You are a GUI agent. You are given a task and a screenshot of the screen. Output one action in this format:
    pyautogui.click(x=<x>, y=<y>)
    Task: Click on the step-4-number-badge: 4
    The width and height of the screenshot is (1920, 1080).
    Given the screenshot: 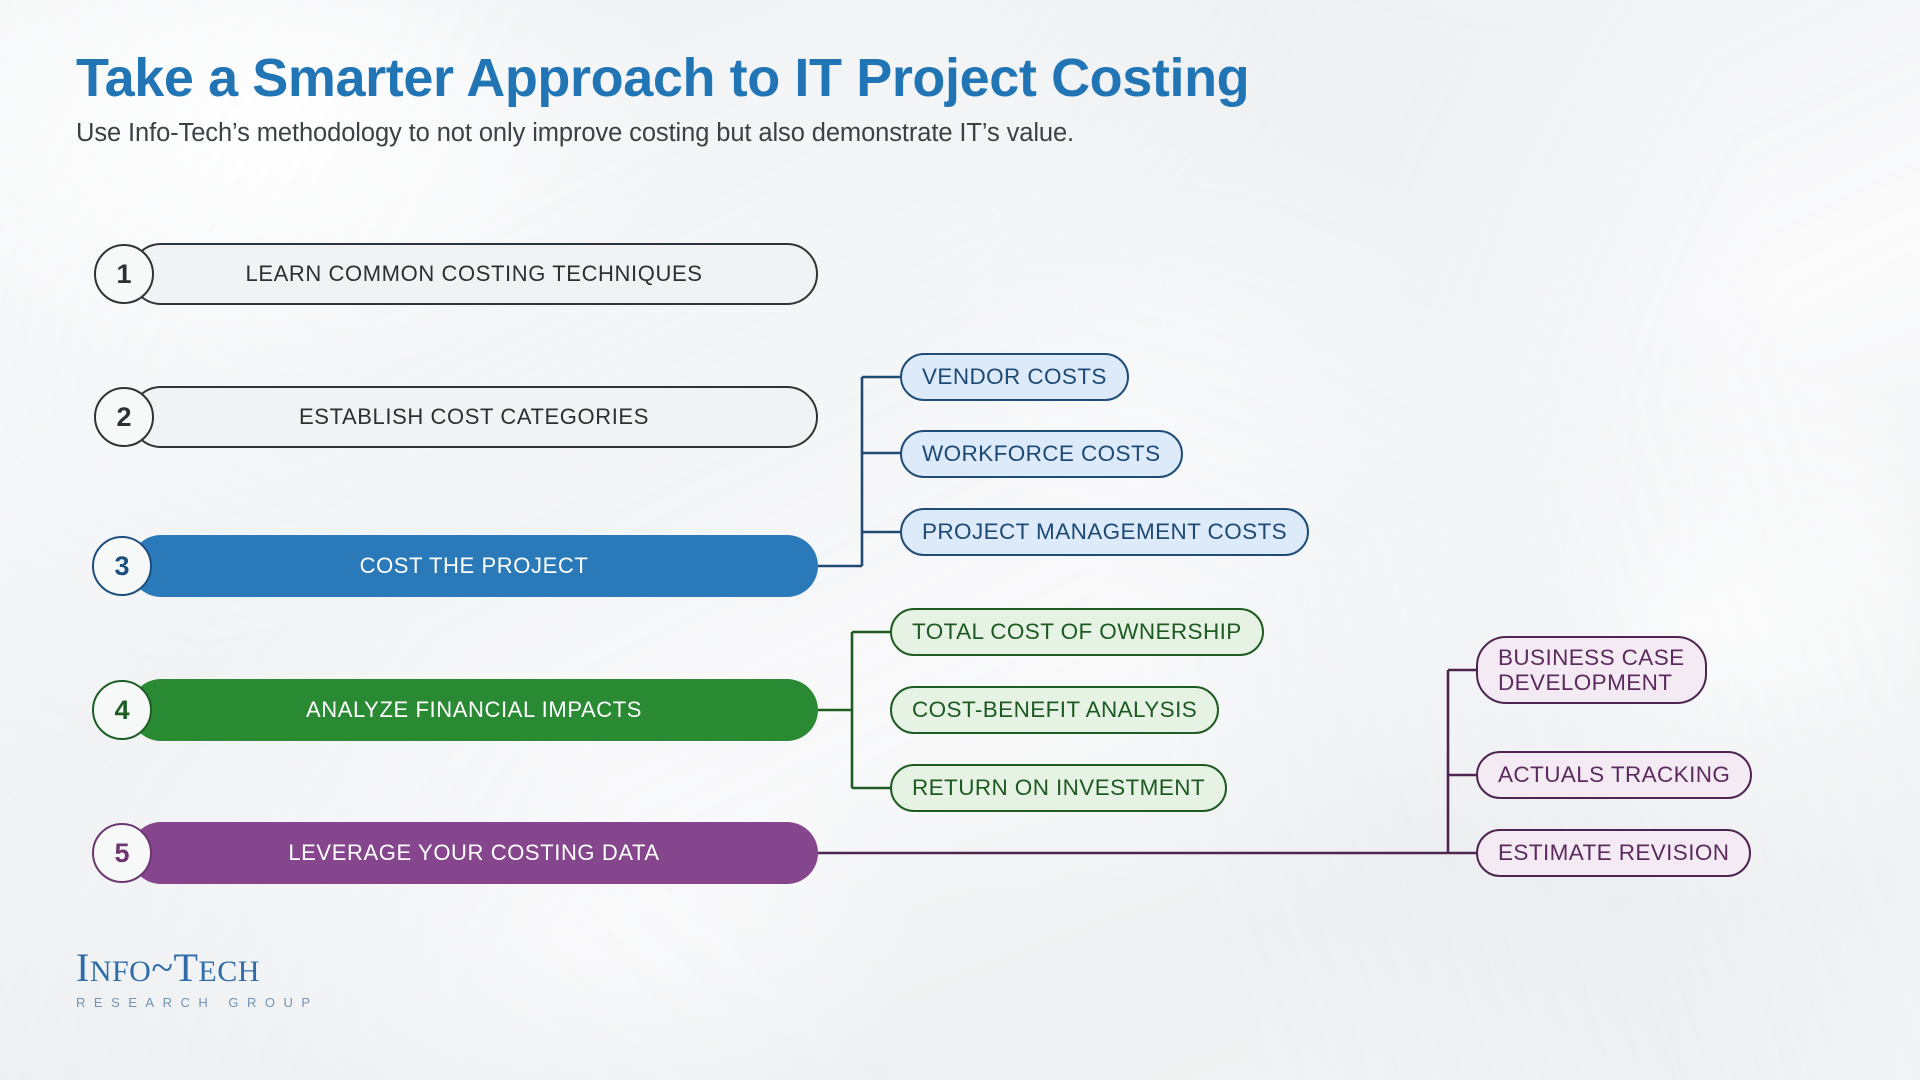 What is the action you would take?
    pyautogui.click(x=122, y=710)
    